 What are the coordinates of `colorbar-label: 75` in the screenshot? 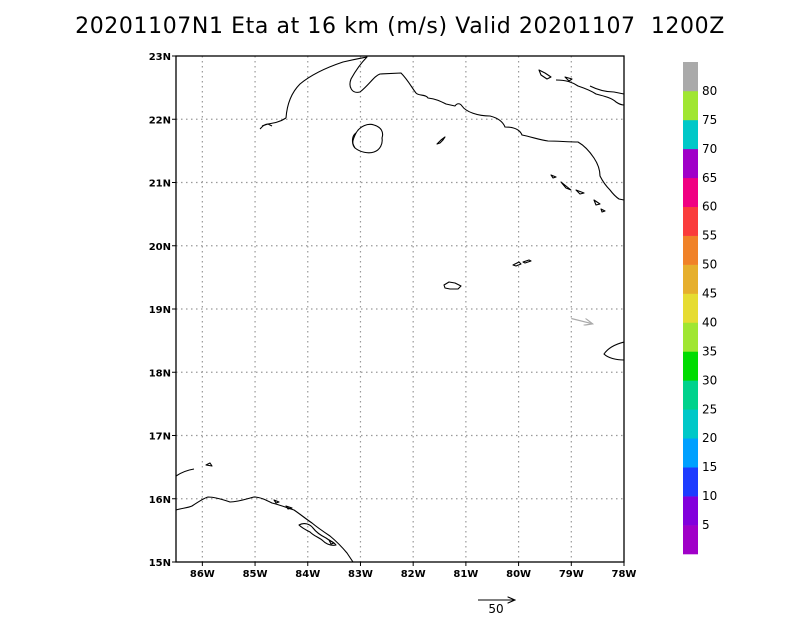 It's located at (709, 120).